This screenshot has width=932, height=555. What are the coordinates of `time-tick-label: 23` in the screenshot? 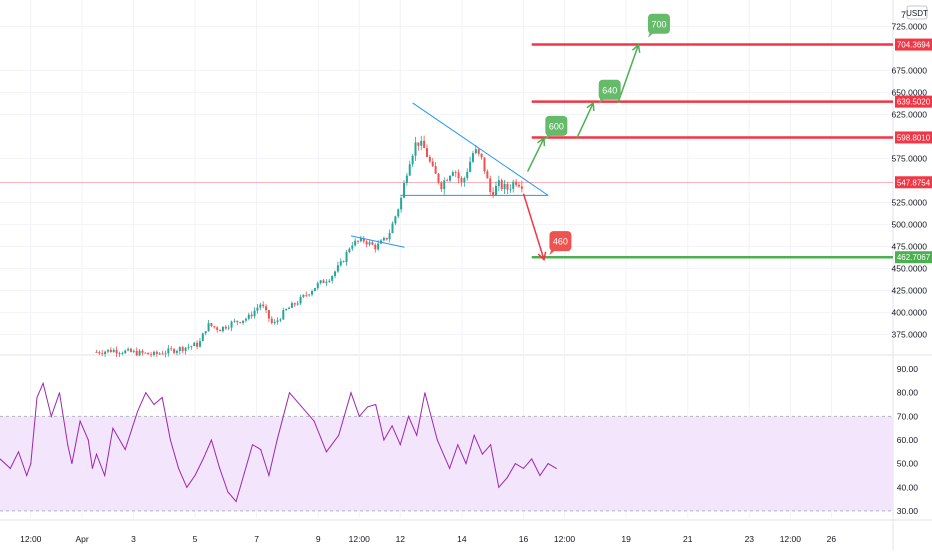 It's located at (750, 539).